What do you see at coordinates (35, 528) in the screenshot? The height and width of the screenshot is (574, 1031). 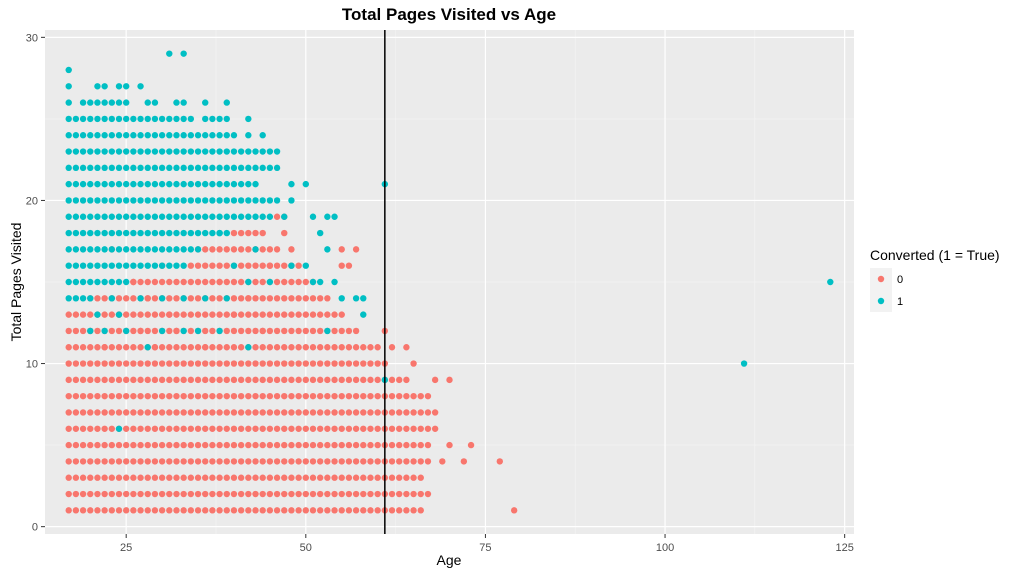 I see `y-tick-label: 0` at bounding box center [35, 528].